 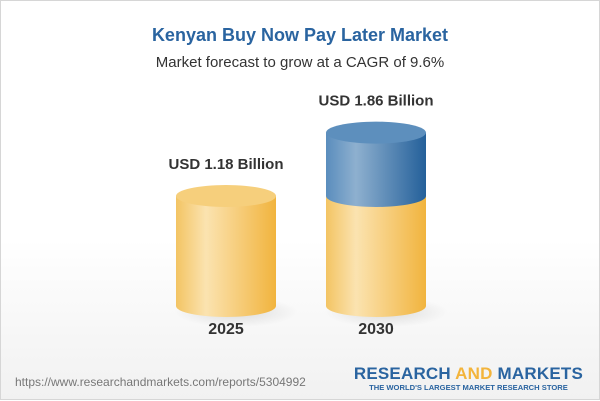 What do you see at coordinates (404, 373) in the screenshot?
I see `logo-text: RESEARCH` at bounding box center [404, 373].